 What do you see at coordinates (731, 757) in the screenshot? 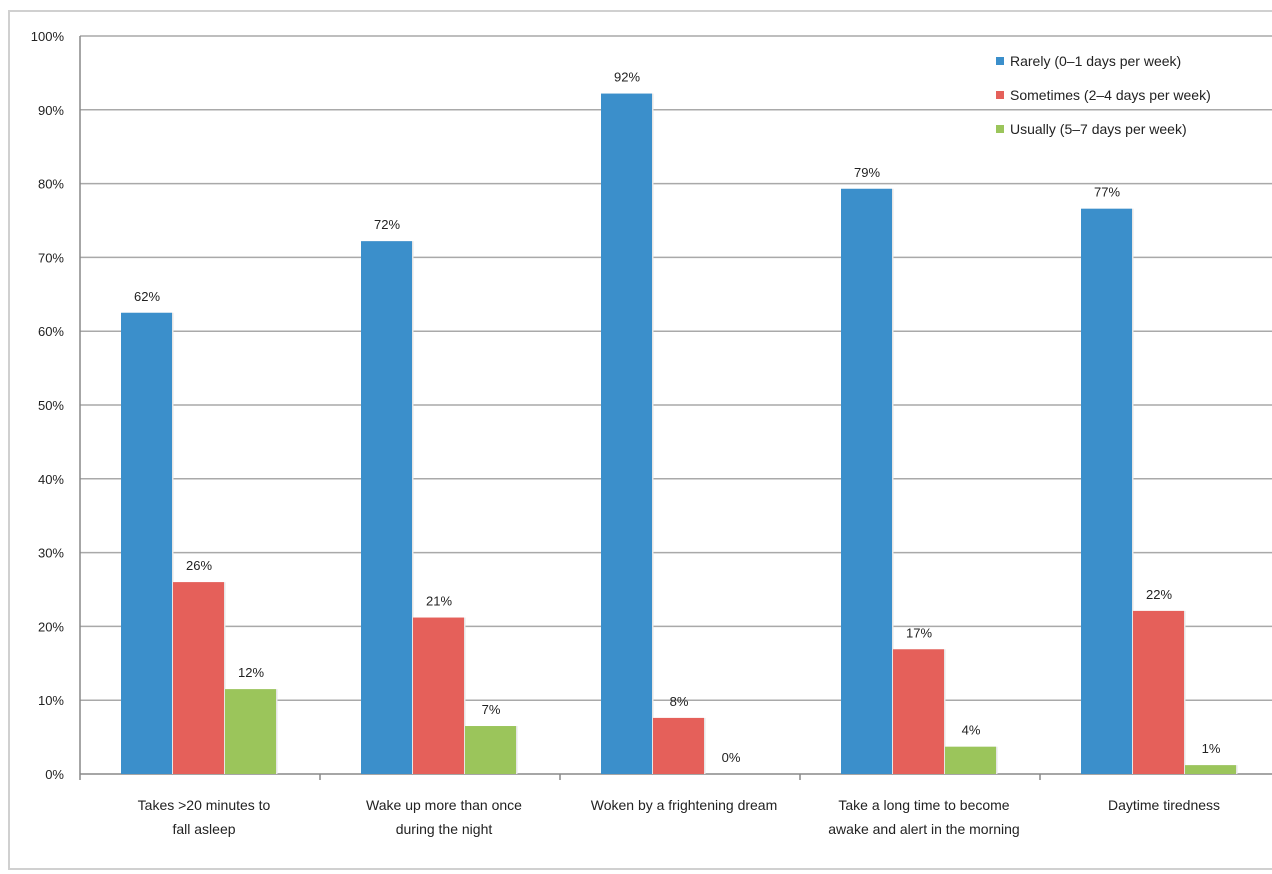
I see `data-label: 0%` at bounding box center [731, 757].